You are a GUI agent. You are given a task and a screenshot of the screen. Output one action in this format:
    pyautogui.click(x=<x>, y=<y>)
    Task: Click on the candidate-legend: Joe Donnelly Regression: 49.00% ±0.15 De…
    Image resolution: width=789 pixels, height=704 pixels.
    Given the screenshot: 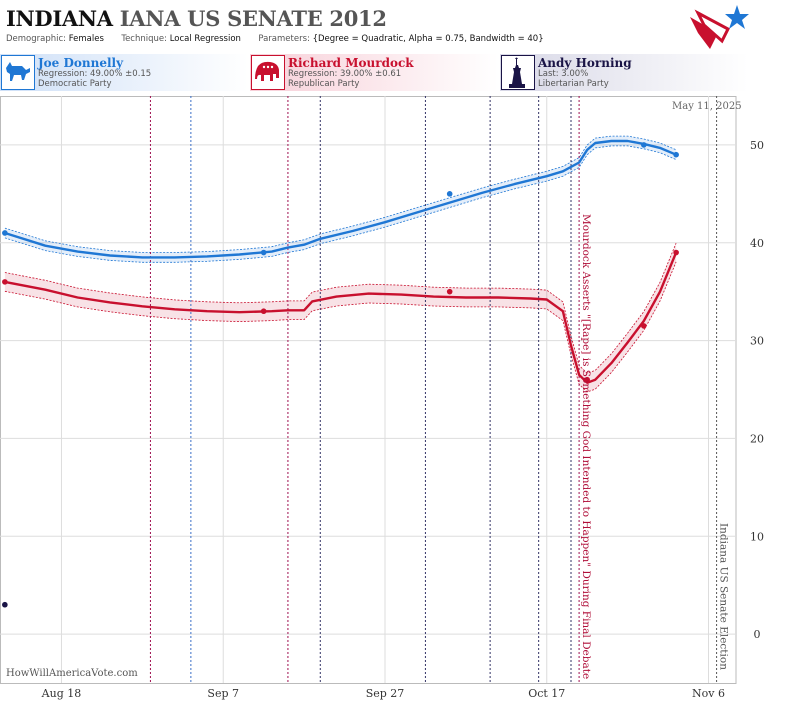 What is the action you would take?
    pyautogui.click(x=394, y=73)
    